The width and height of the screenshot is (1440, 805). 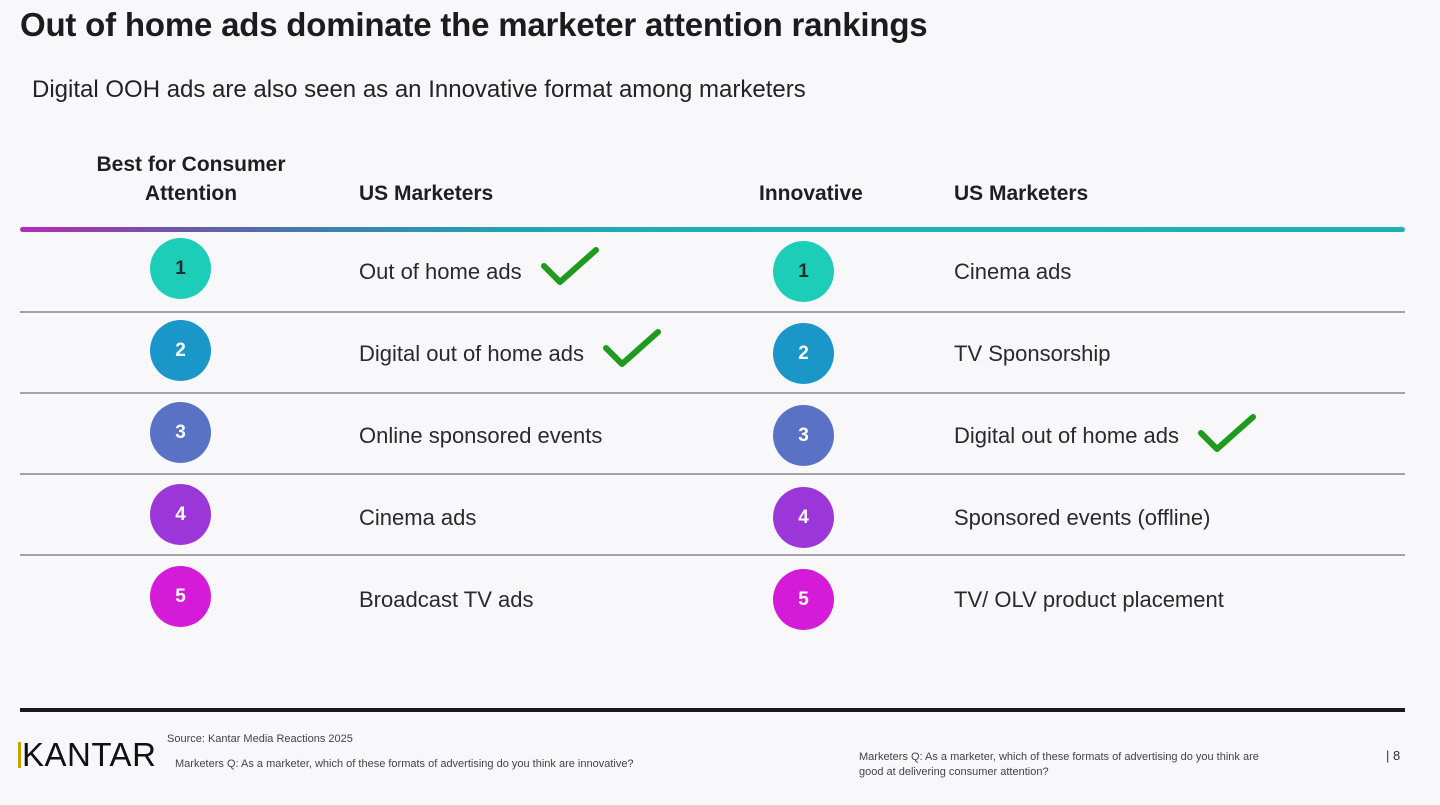 I want to click on ranking-item-label: Online sponsored events, so click(x=481, y=435).